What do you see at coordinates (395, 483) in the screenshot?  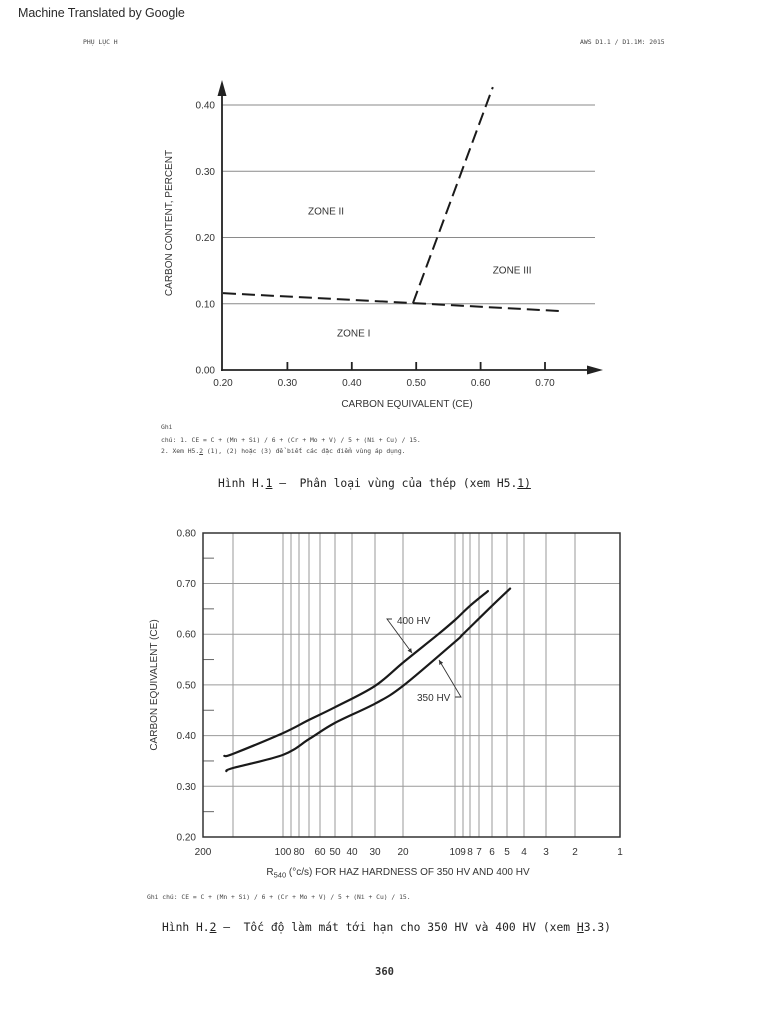 I see `caption-text: – Phân loại vùng của thép (xem H5.` at bounding box center [395, 483].